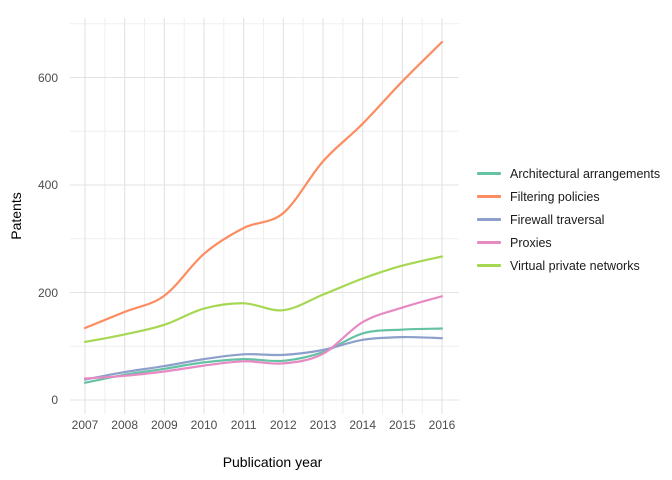 The height and width of the screenshot is (480, 672). Describe the element at coordinates (16, 216) in the screenshot. I see `y-axis-title: Patents` at that location.